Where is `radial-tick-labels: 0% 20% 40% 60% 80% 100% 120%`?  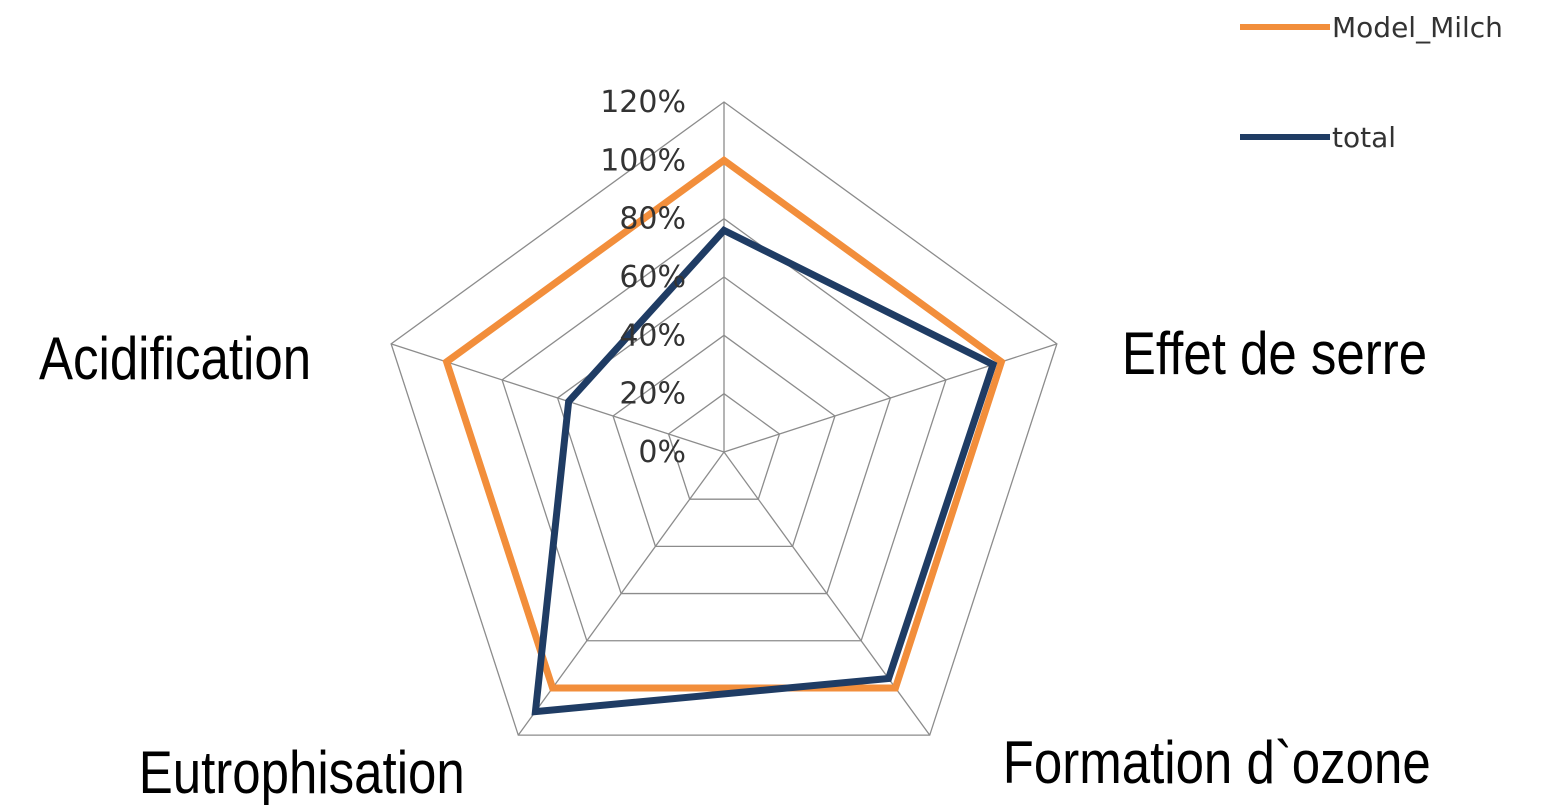 radial-tick-labels: 0% 20% 40% 60% 80% 100% 120% is located at coordinates (643, 277).